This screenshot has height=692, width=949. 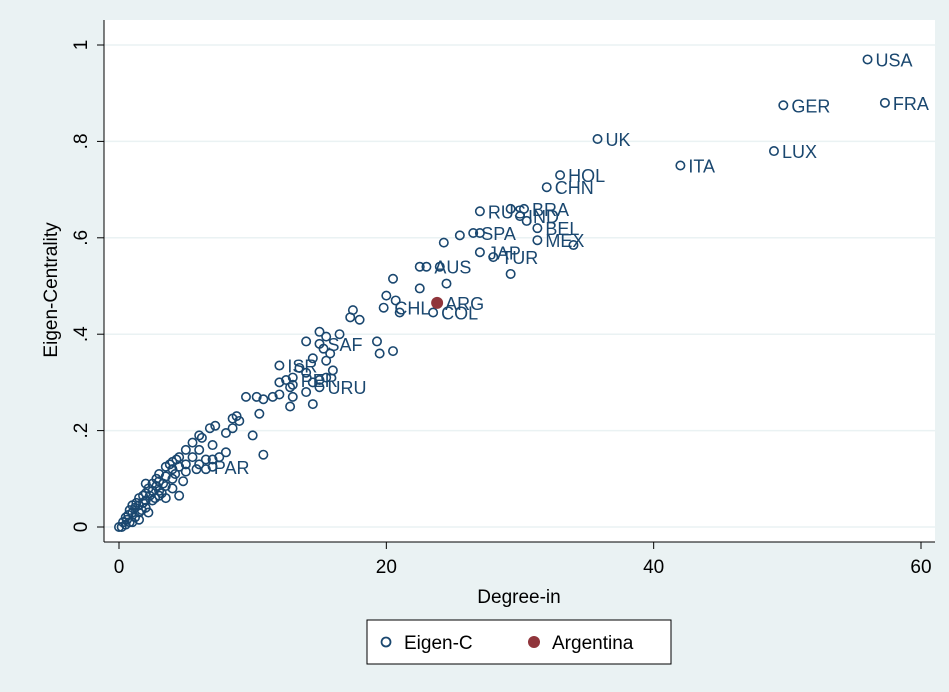 What do you see at coordinates (452, 268) in the screenshot?
I see `point-label: AUS` at bounding box center [452, 268].